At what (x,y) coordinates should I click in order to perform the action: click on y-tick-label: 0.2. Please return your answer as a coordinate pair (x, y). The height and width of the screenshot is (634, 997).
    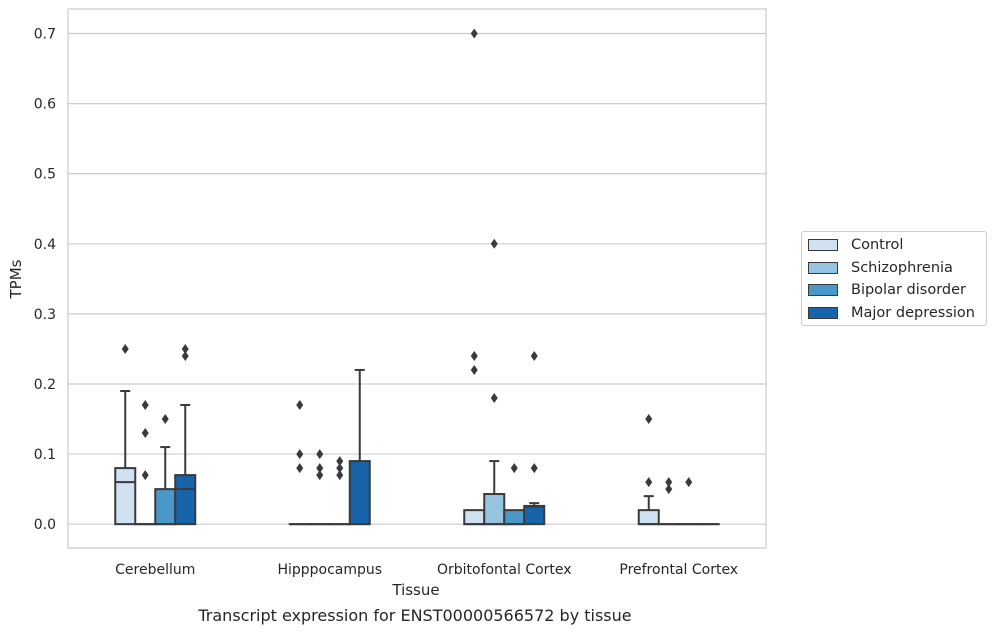
    Looking at the image, I should click on (45, 385).